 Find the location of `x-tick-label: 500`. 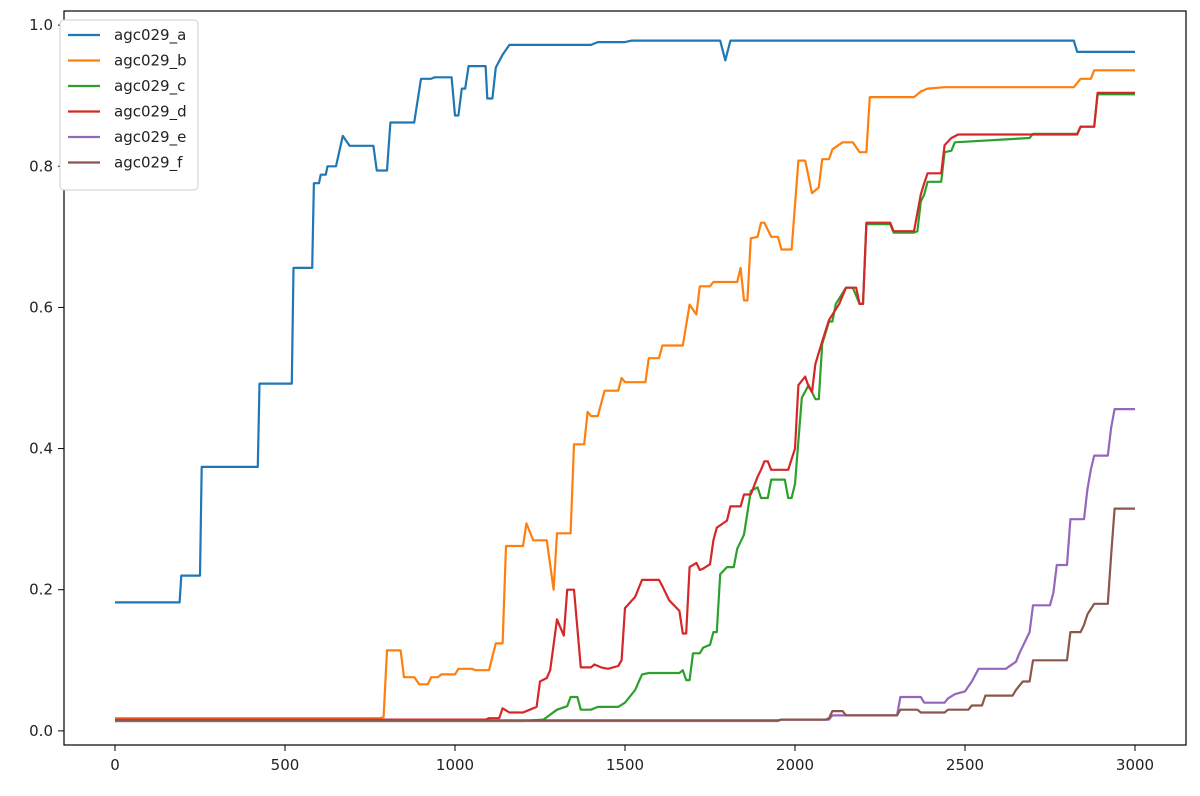

x-tick-label: 500 is located at coordinates (285, 765).